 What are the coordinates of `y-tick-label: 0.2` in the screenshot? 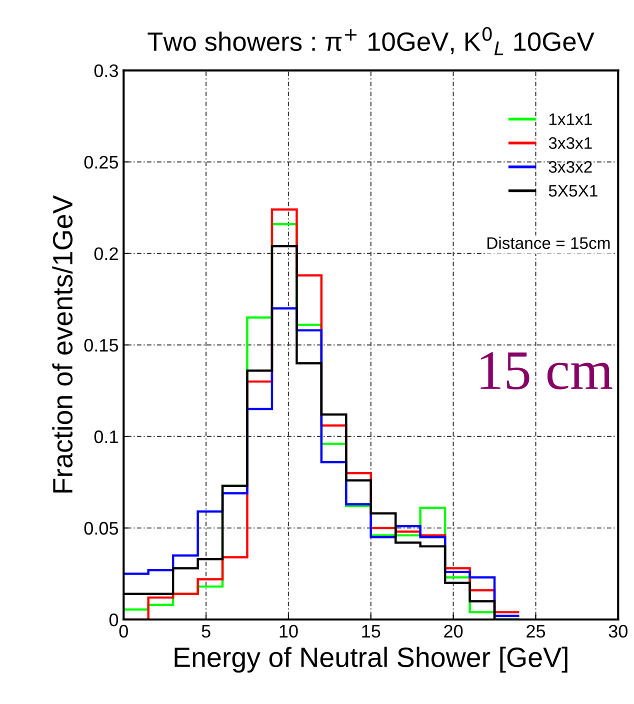 It's located at (106, 253).